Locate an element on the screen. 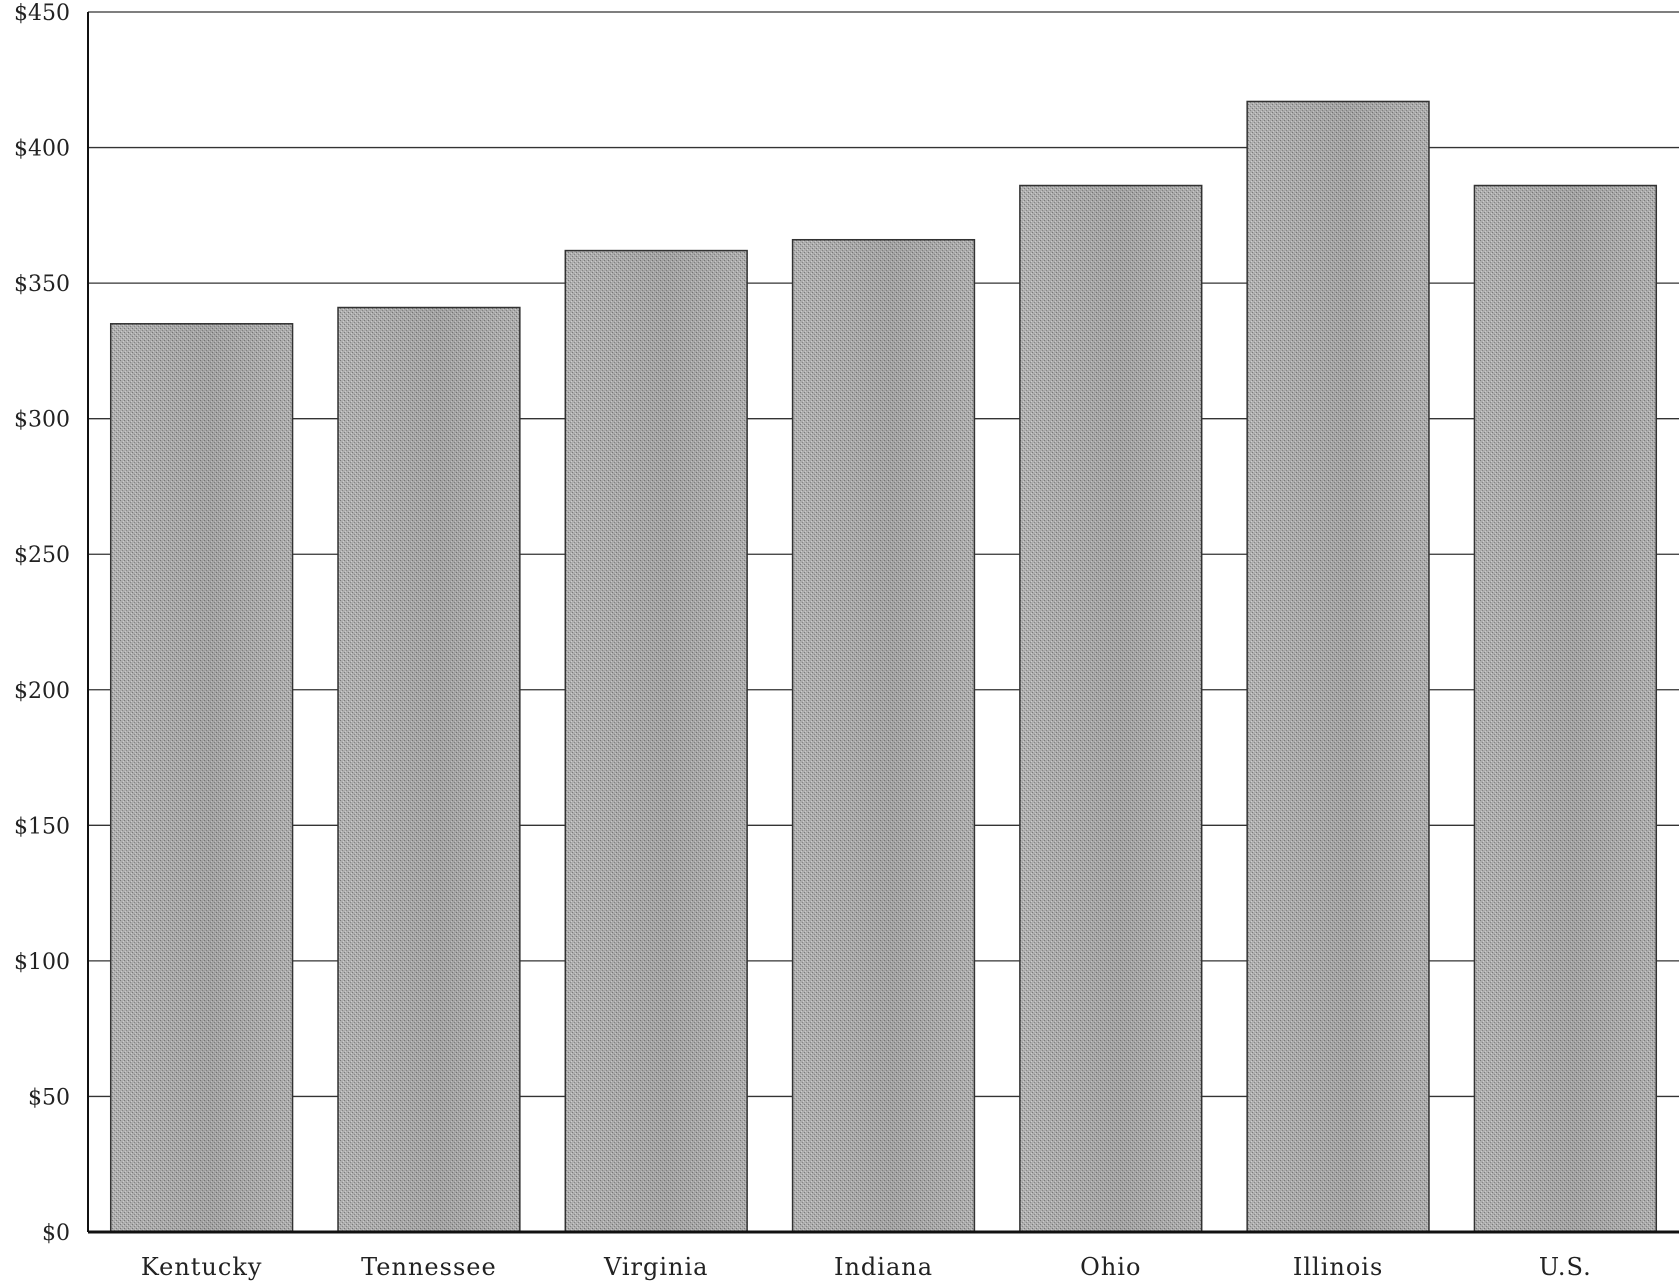 This screenshot has width=1679, height=1284. y-tick-label: $0 is located at coordinates (56, 1233).